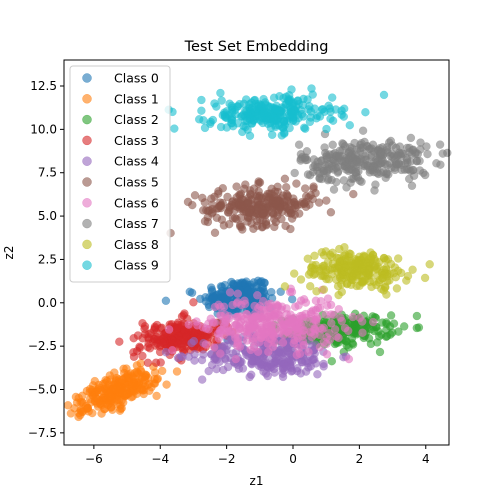  Describe the element at coordinates (9, 253) in the screenshot. I see `y-axis-label: z2` at that location.